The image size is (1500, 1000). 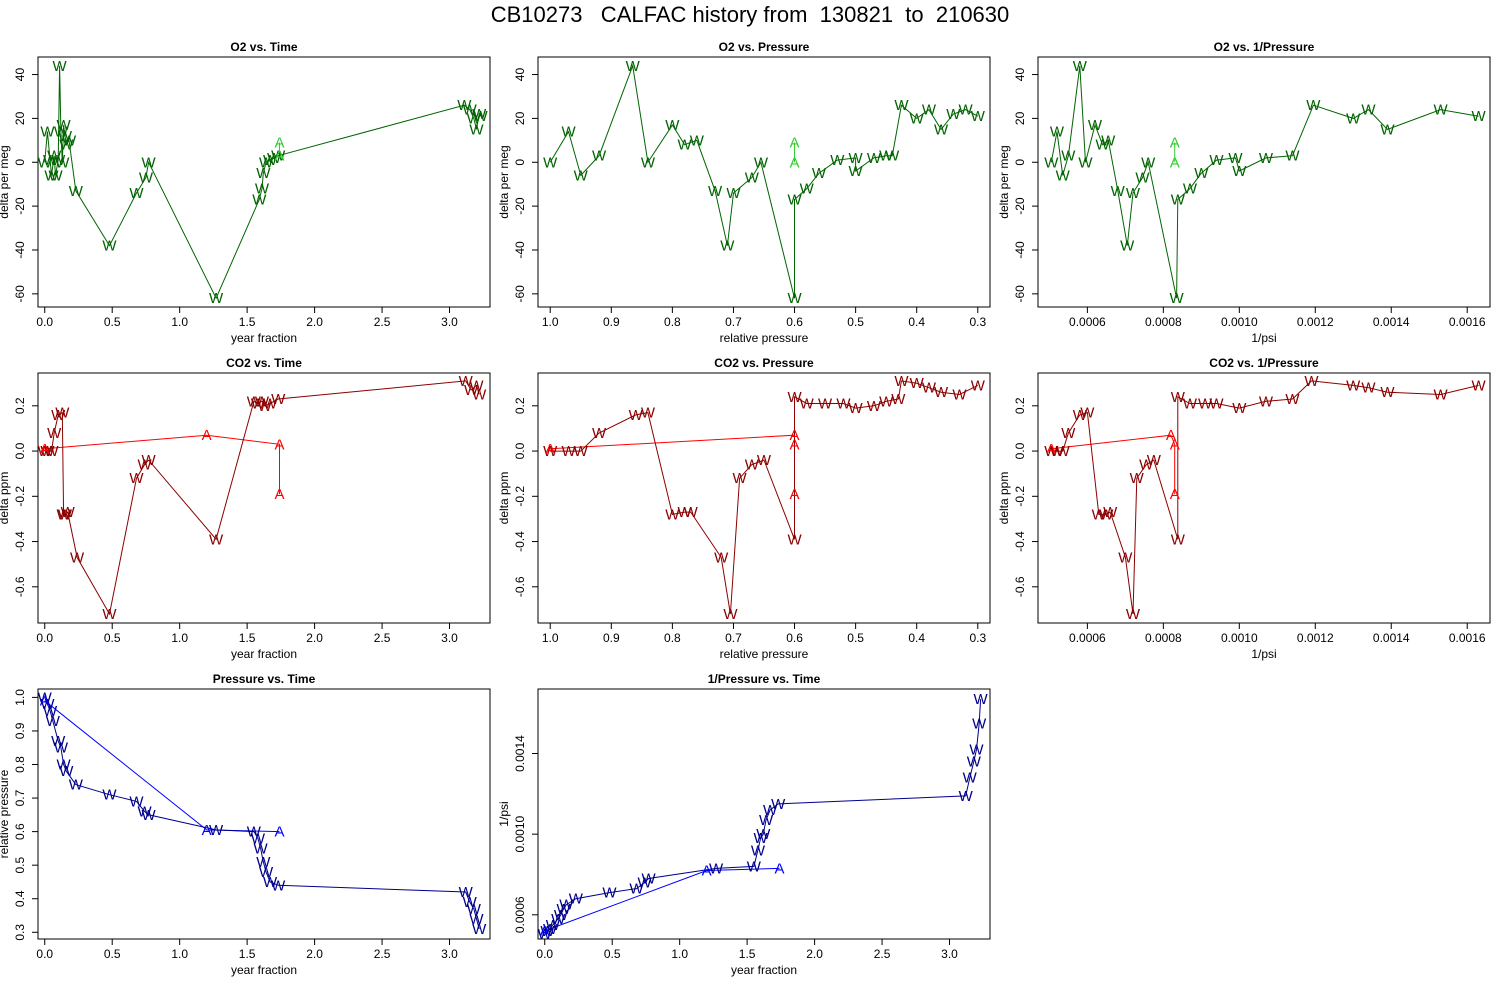 I want to click on x-axis-label: 1/psi, so click(x=1263, y=654).